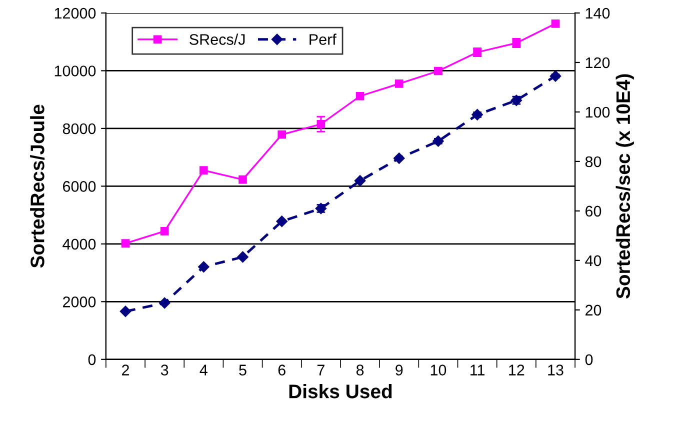 The width and height of the screenshot is (697, 433). What do you see at coordinates (516, 370) in the screenshot?
I see `x-tick-label: 12` at bounding box center [516, 370].